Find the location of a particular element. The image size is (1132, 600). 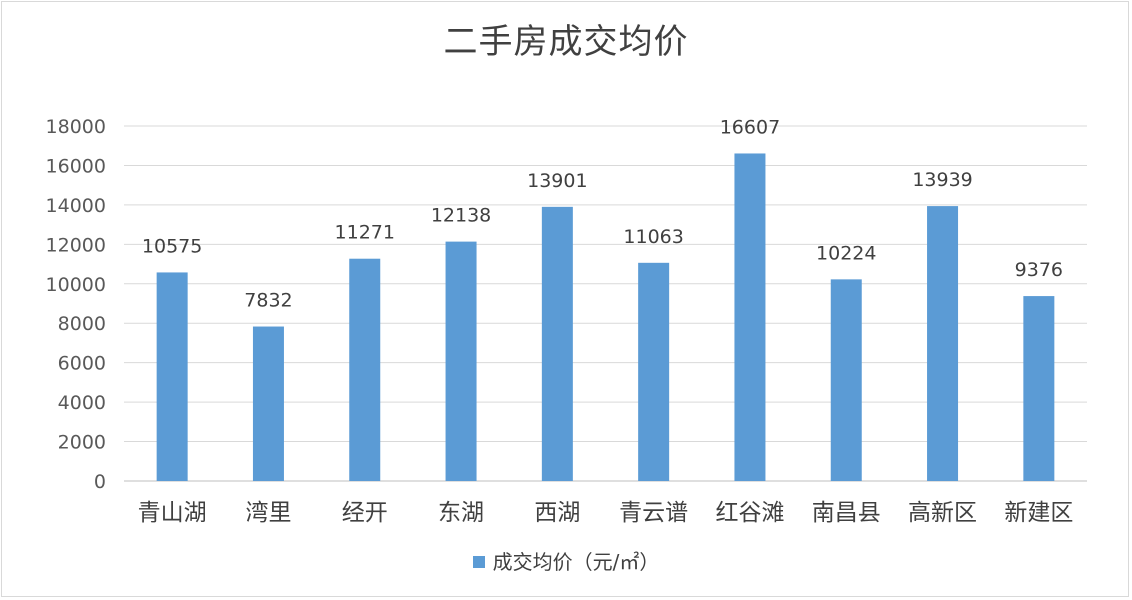

x-tick-label: 新建区 is located at coordinates (1038, 513).